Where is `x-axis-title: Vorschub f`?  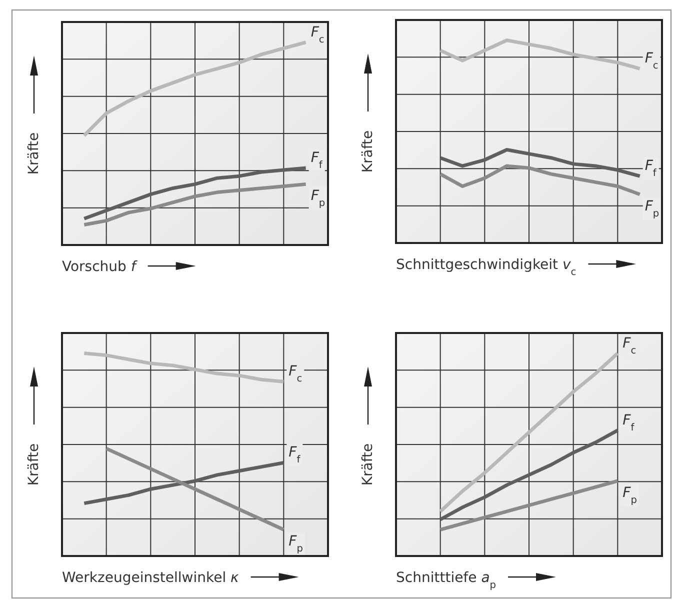
x-axis-title: Vorschub f is located at coordinates (100, 267).